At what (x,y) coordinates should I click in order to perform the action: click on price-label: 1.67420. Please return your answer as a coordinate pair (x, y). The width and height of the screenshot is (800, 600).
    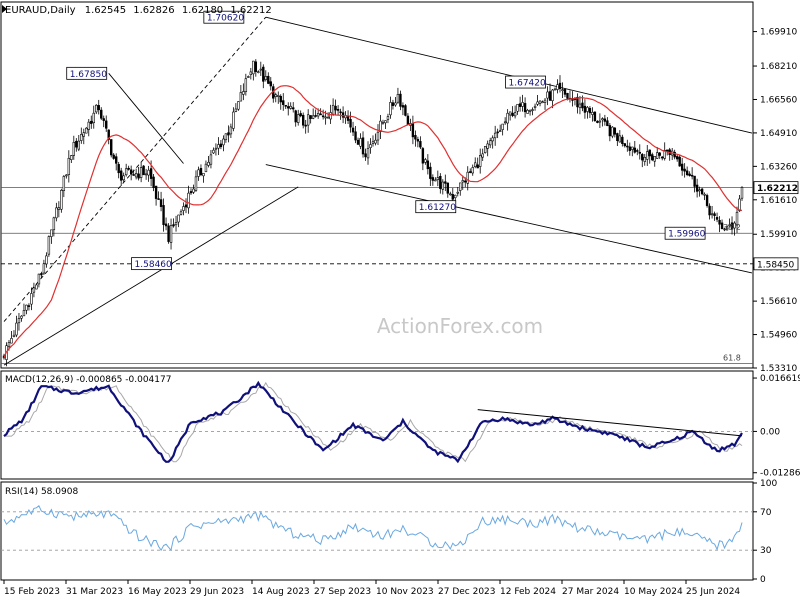
    Looking at the image, I should click on (527, 84).